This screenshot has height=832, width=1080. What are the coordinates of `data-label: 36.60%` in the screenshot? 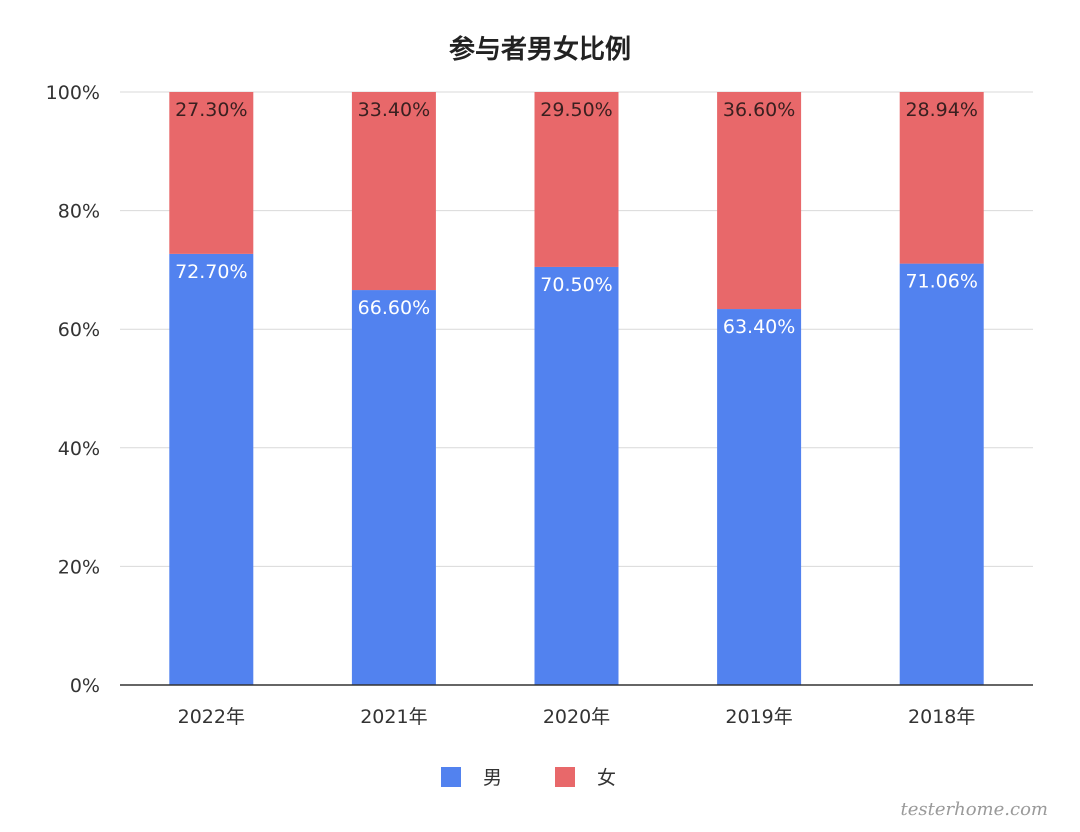 It's located at (759, 110).